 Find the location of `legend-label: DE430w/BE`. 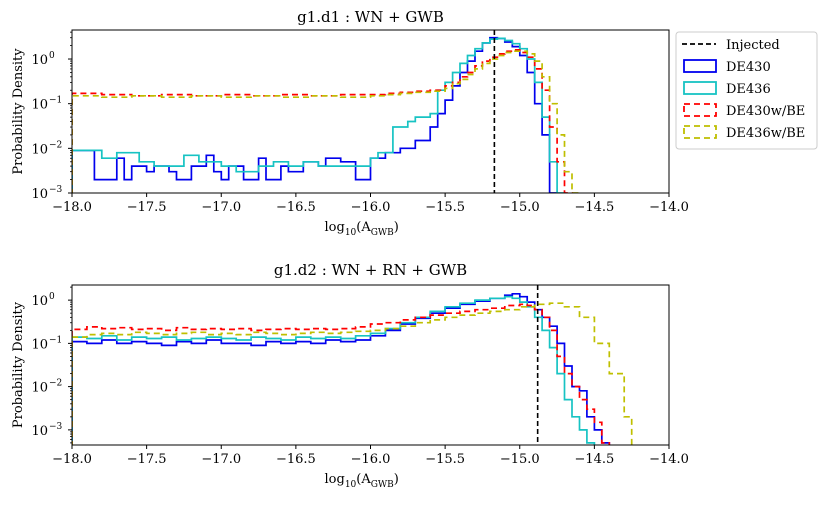

legend-label: DE430w/BE is located at coordinates (765, 111).